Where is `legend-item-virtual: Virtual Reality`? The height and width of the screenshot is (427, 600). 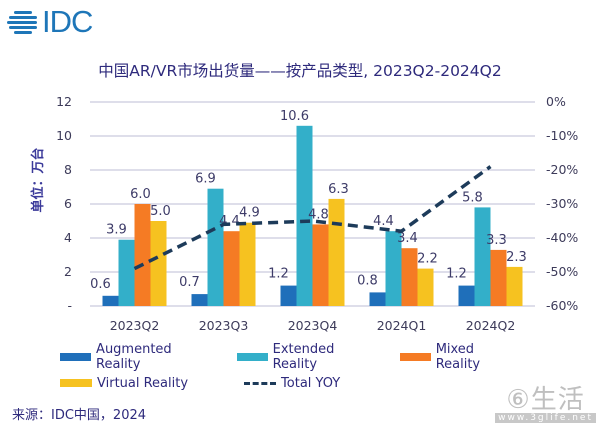
legend-item-virtual: Virtual Reality is located at coordinates (124, 383).